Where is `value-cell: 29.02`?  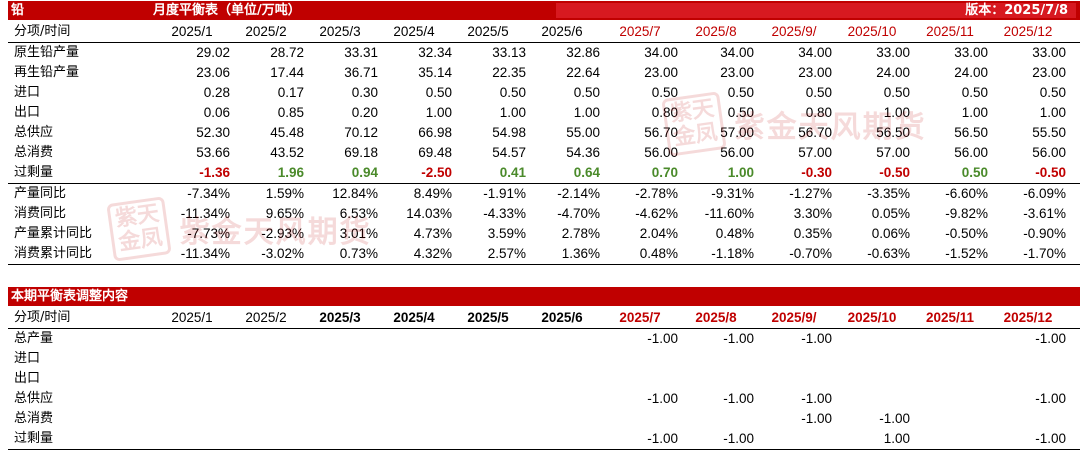
value-cell: 29.02 is located at coordinates (213, 52).